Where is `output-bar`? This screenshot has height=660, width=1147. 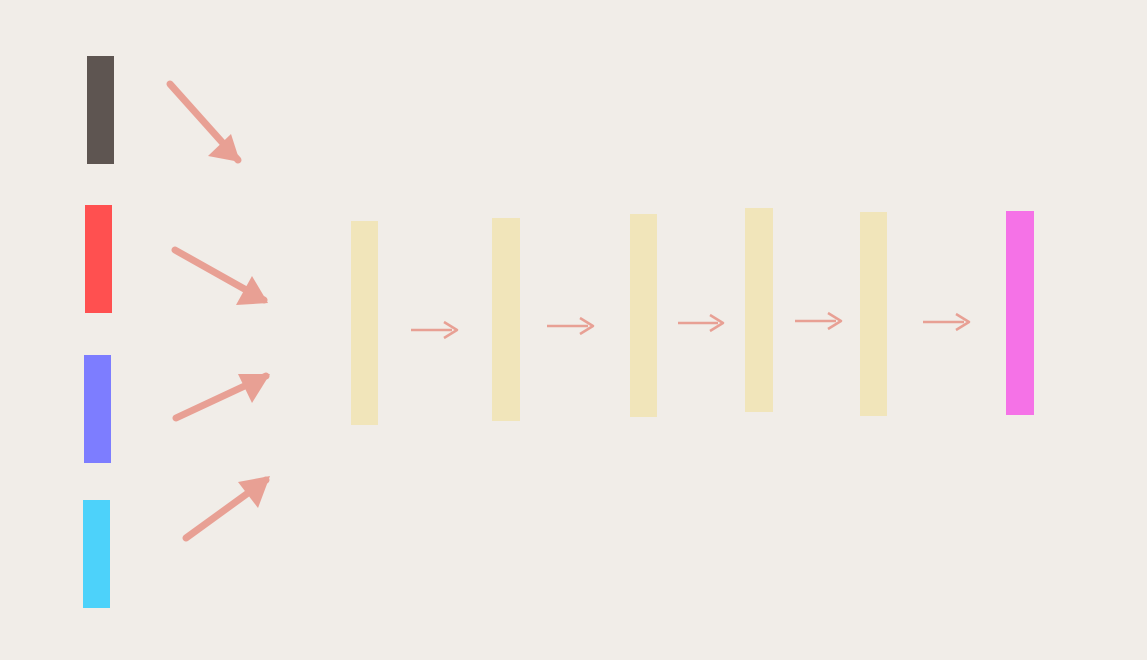 output-bar is located at coordinates (1020, 313).